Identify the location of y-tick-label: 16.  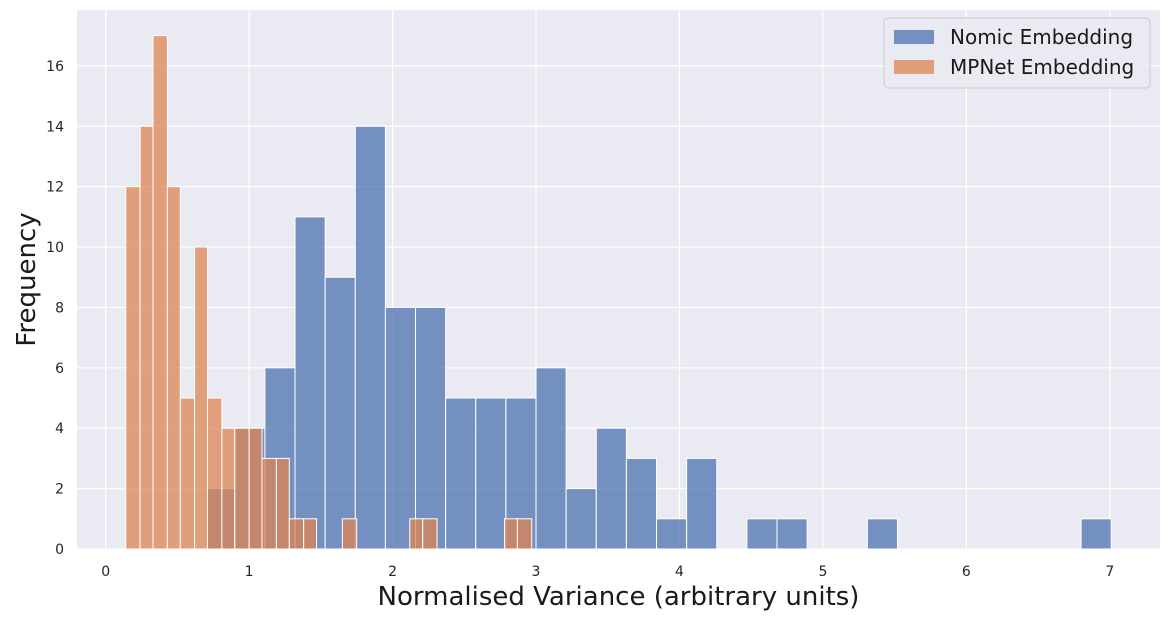
(55, 67).